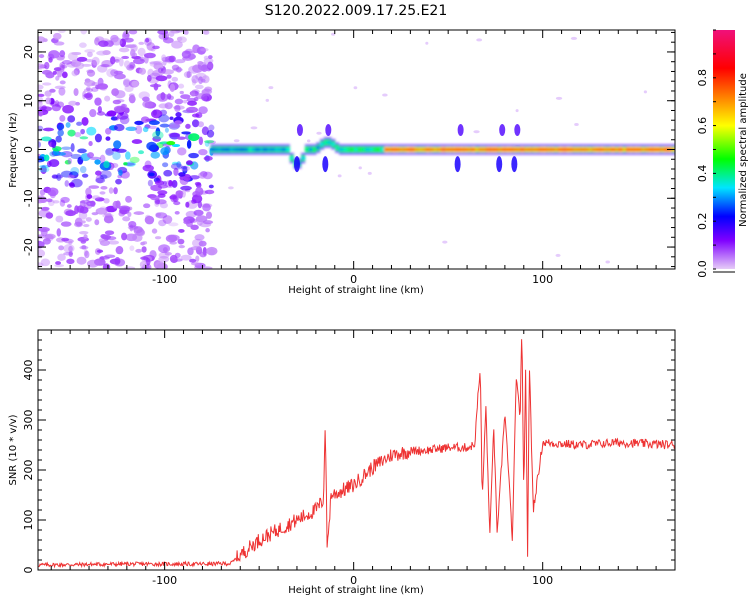  I want to click on x-tick-label: 0, so click(353, 580).